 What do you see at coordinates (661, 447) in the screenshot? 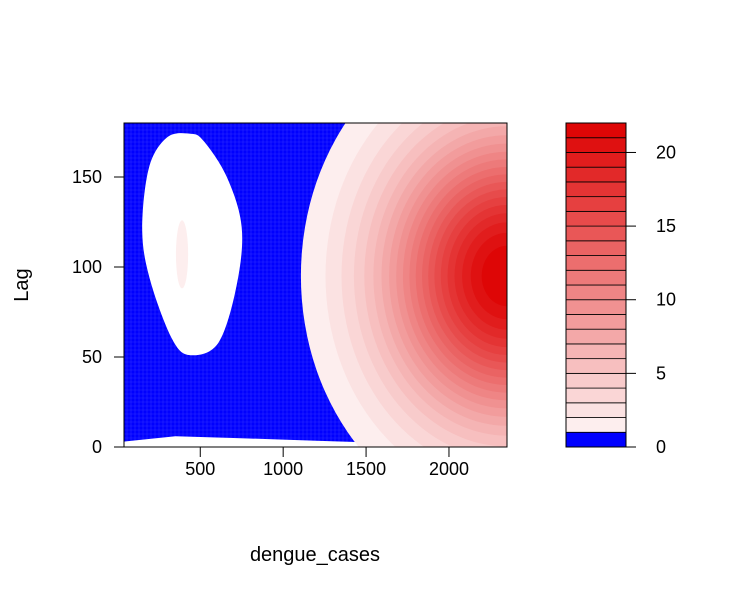
I see `legend-tick-label: 0` at bounding box center [661, 447].